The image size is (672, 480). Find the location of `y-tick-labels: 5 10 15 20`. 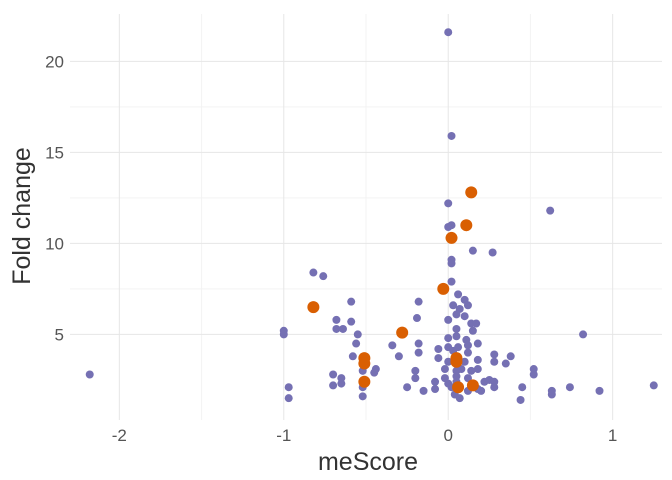

y-tick-labels: 5 10 15 20 is located at coordinates (54, 198).